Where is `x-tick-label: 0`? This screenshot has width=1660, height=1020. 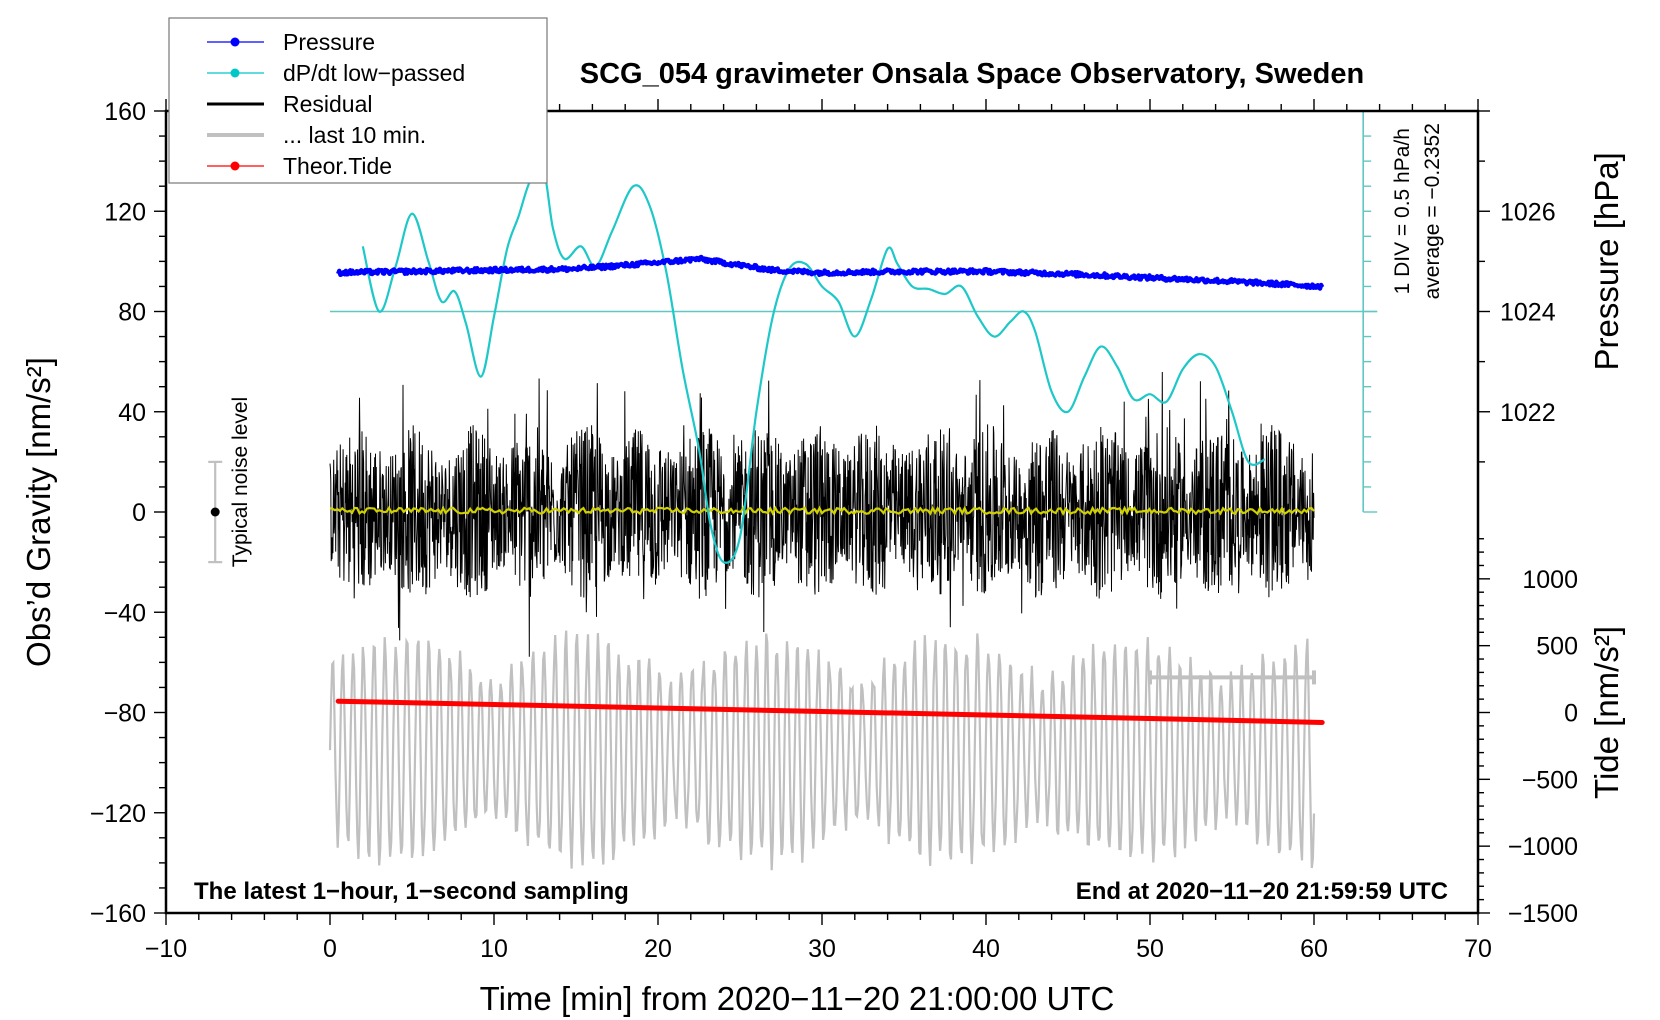 x-tick-label: 0 is located at coordinates (330, 949).